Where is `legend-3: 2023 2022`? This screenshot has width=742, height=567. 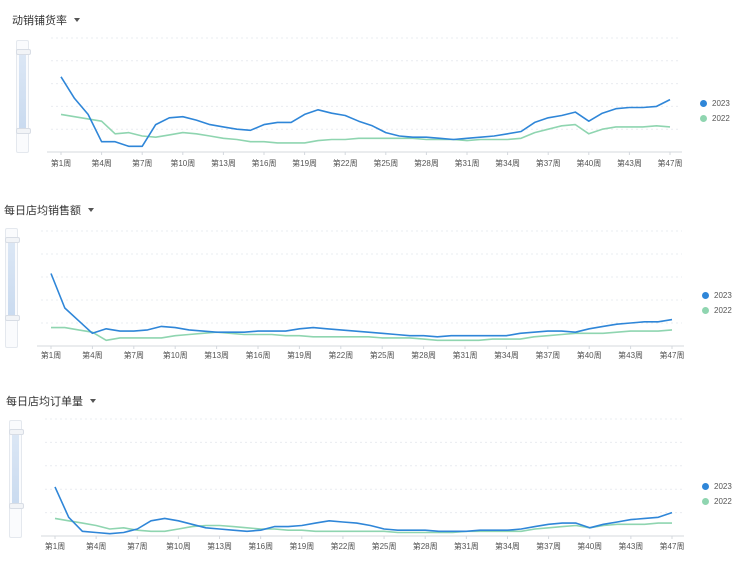 legend-3: 2023 2022 is located at coordinates (717, 494).